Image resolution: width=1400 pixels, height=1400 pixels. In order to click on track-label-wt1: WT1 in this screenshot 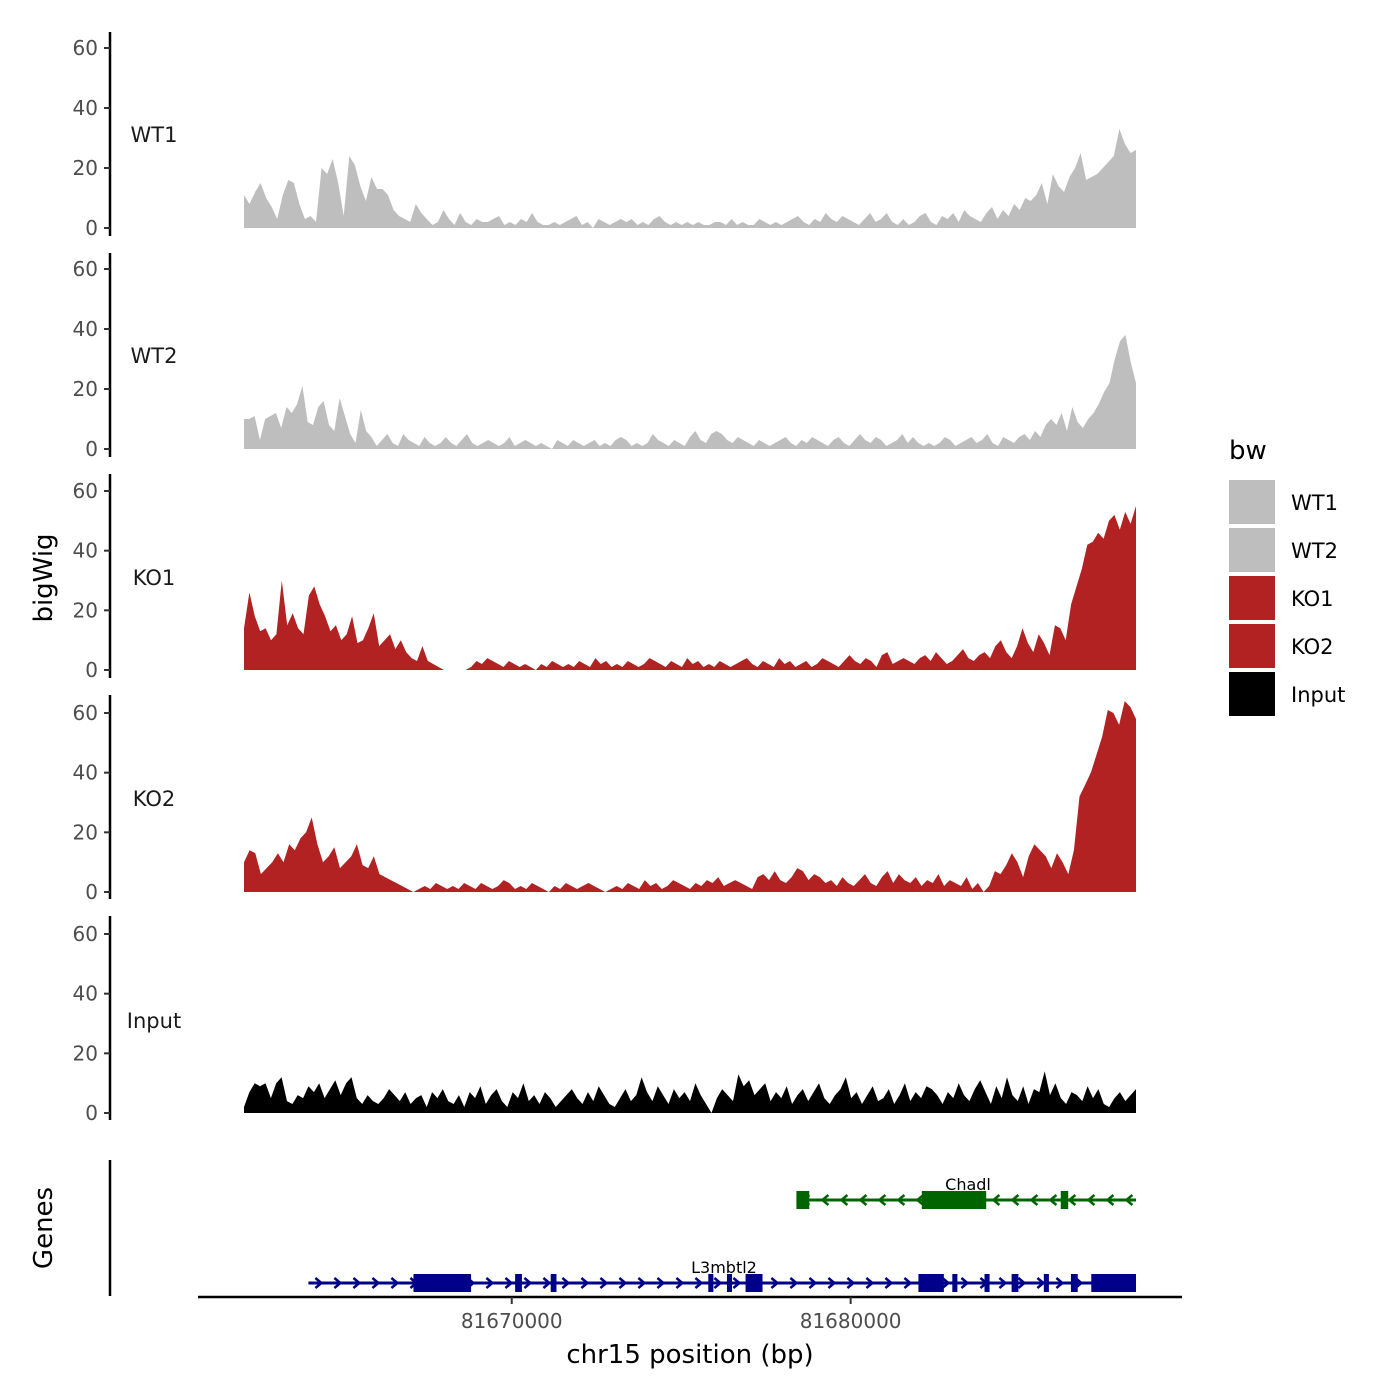, I will do `click(154, 135)`.